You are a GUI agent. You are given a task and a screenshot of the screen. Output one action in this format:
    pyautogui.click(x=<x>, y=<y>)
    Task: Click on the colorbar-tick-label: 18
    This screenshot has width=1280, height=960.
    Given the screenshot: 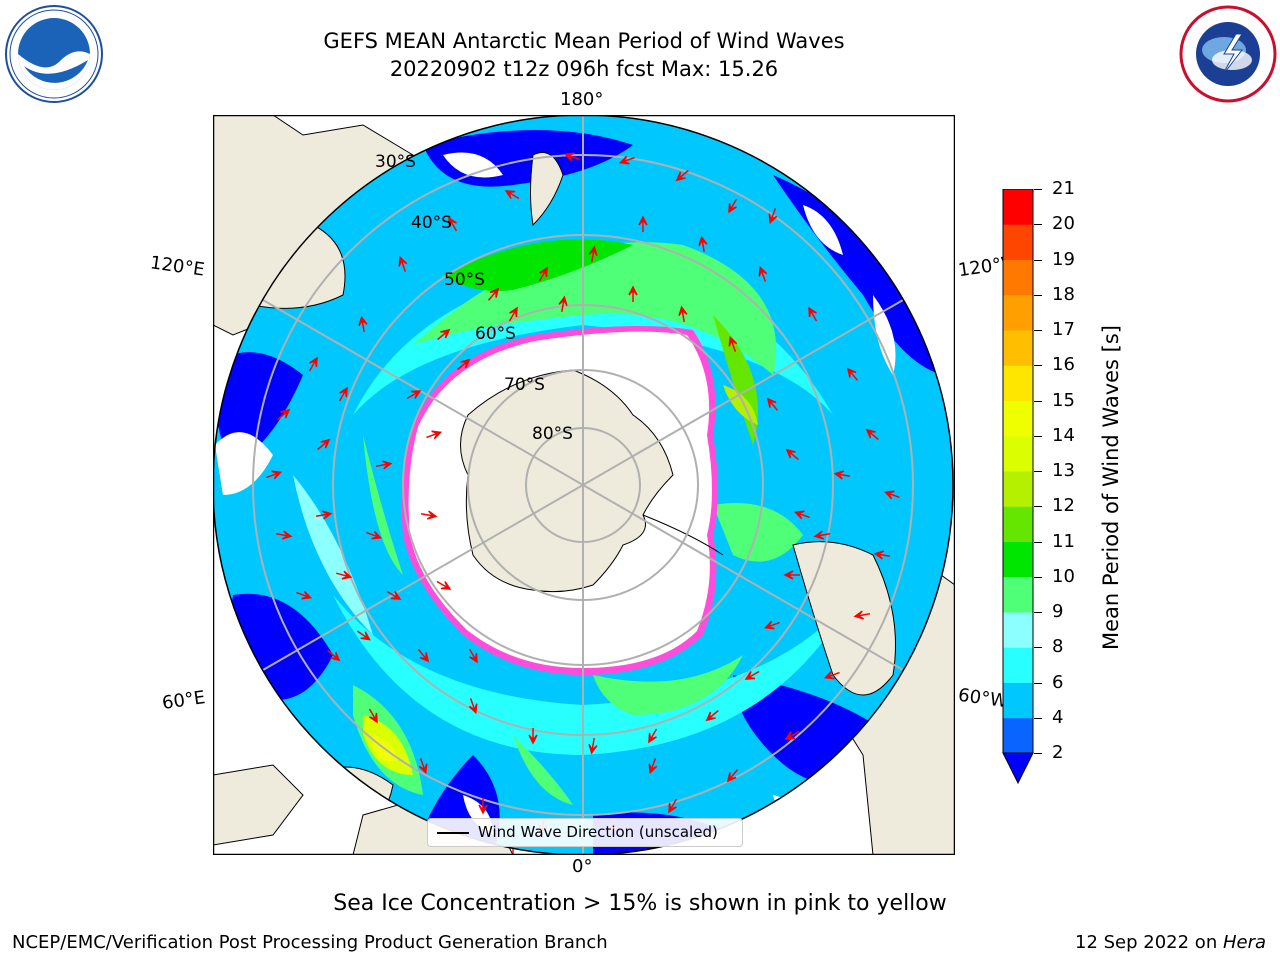 What is the action you would take?
    pyautogui.click(x=1063, y=294)
    